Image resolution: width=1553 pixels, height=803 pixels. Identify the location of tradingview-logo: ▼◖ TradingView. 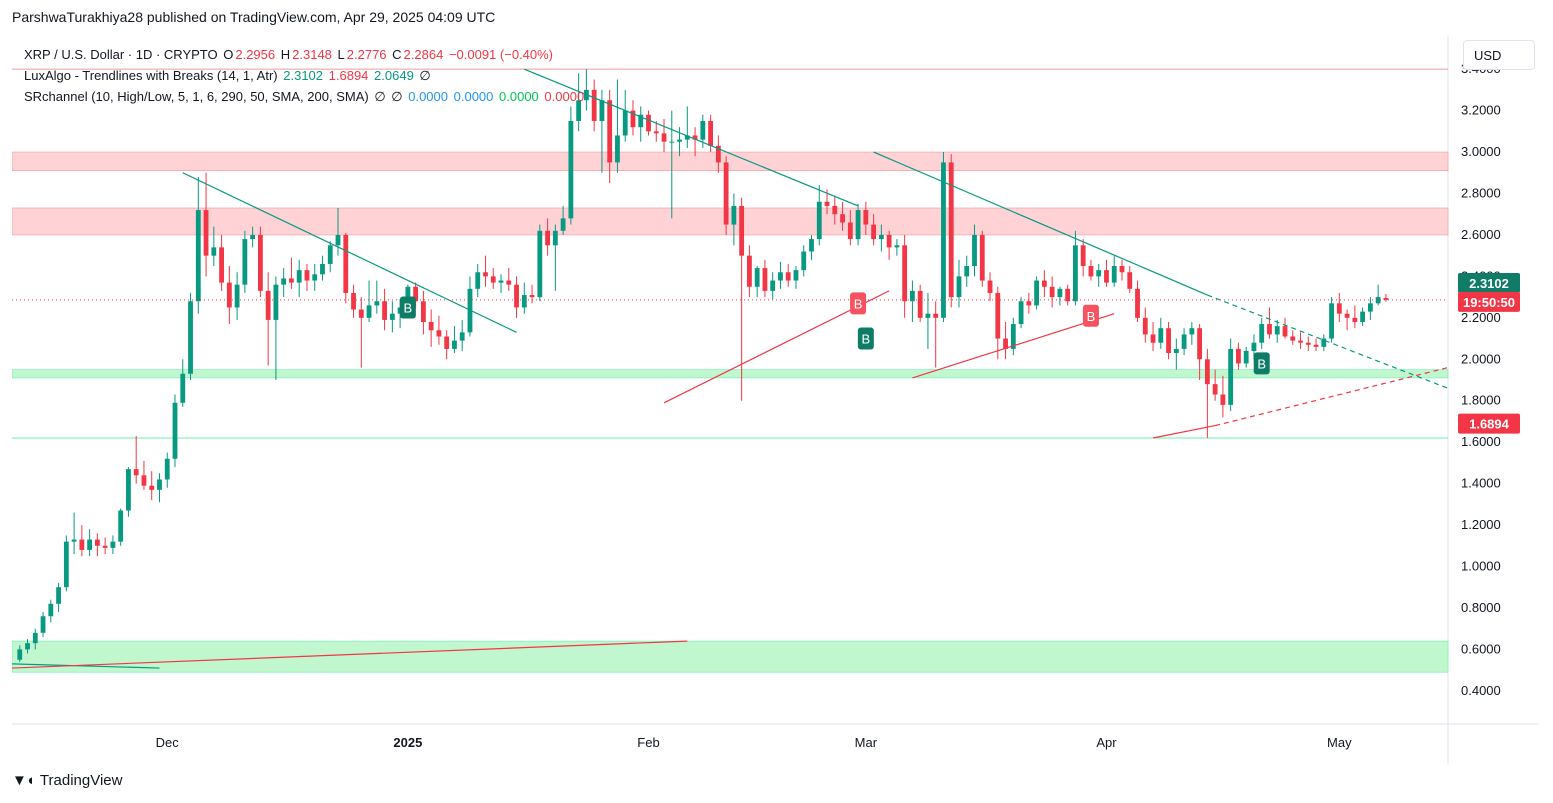
(67, 780).